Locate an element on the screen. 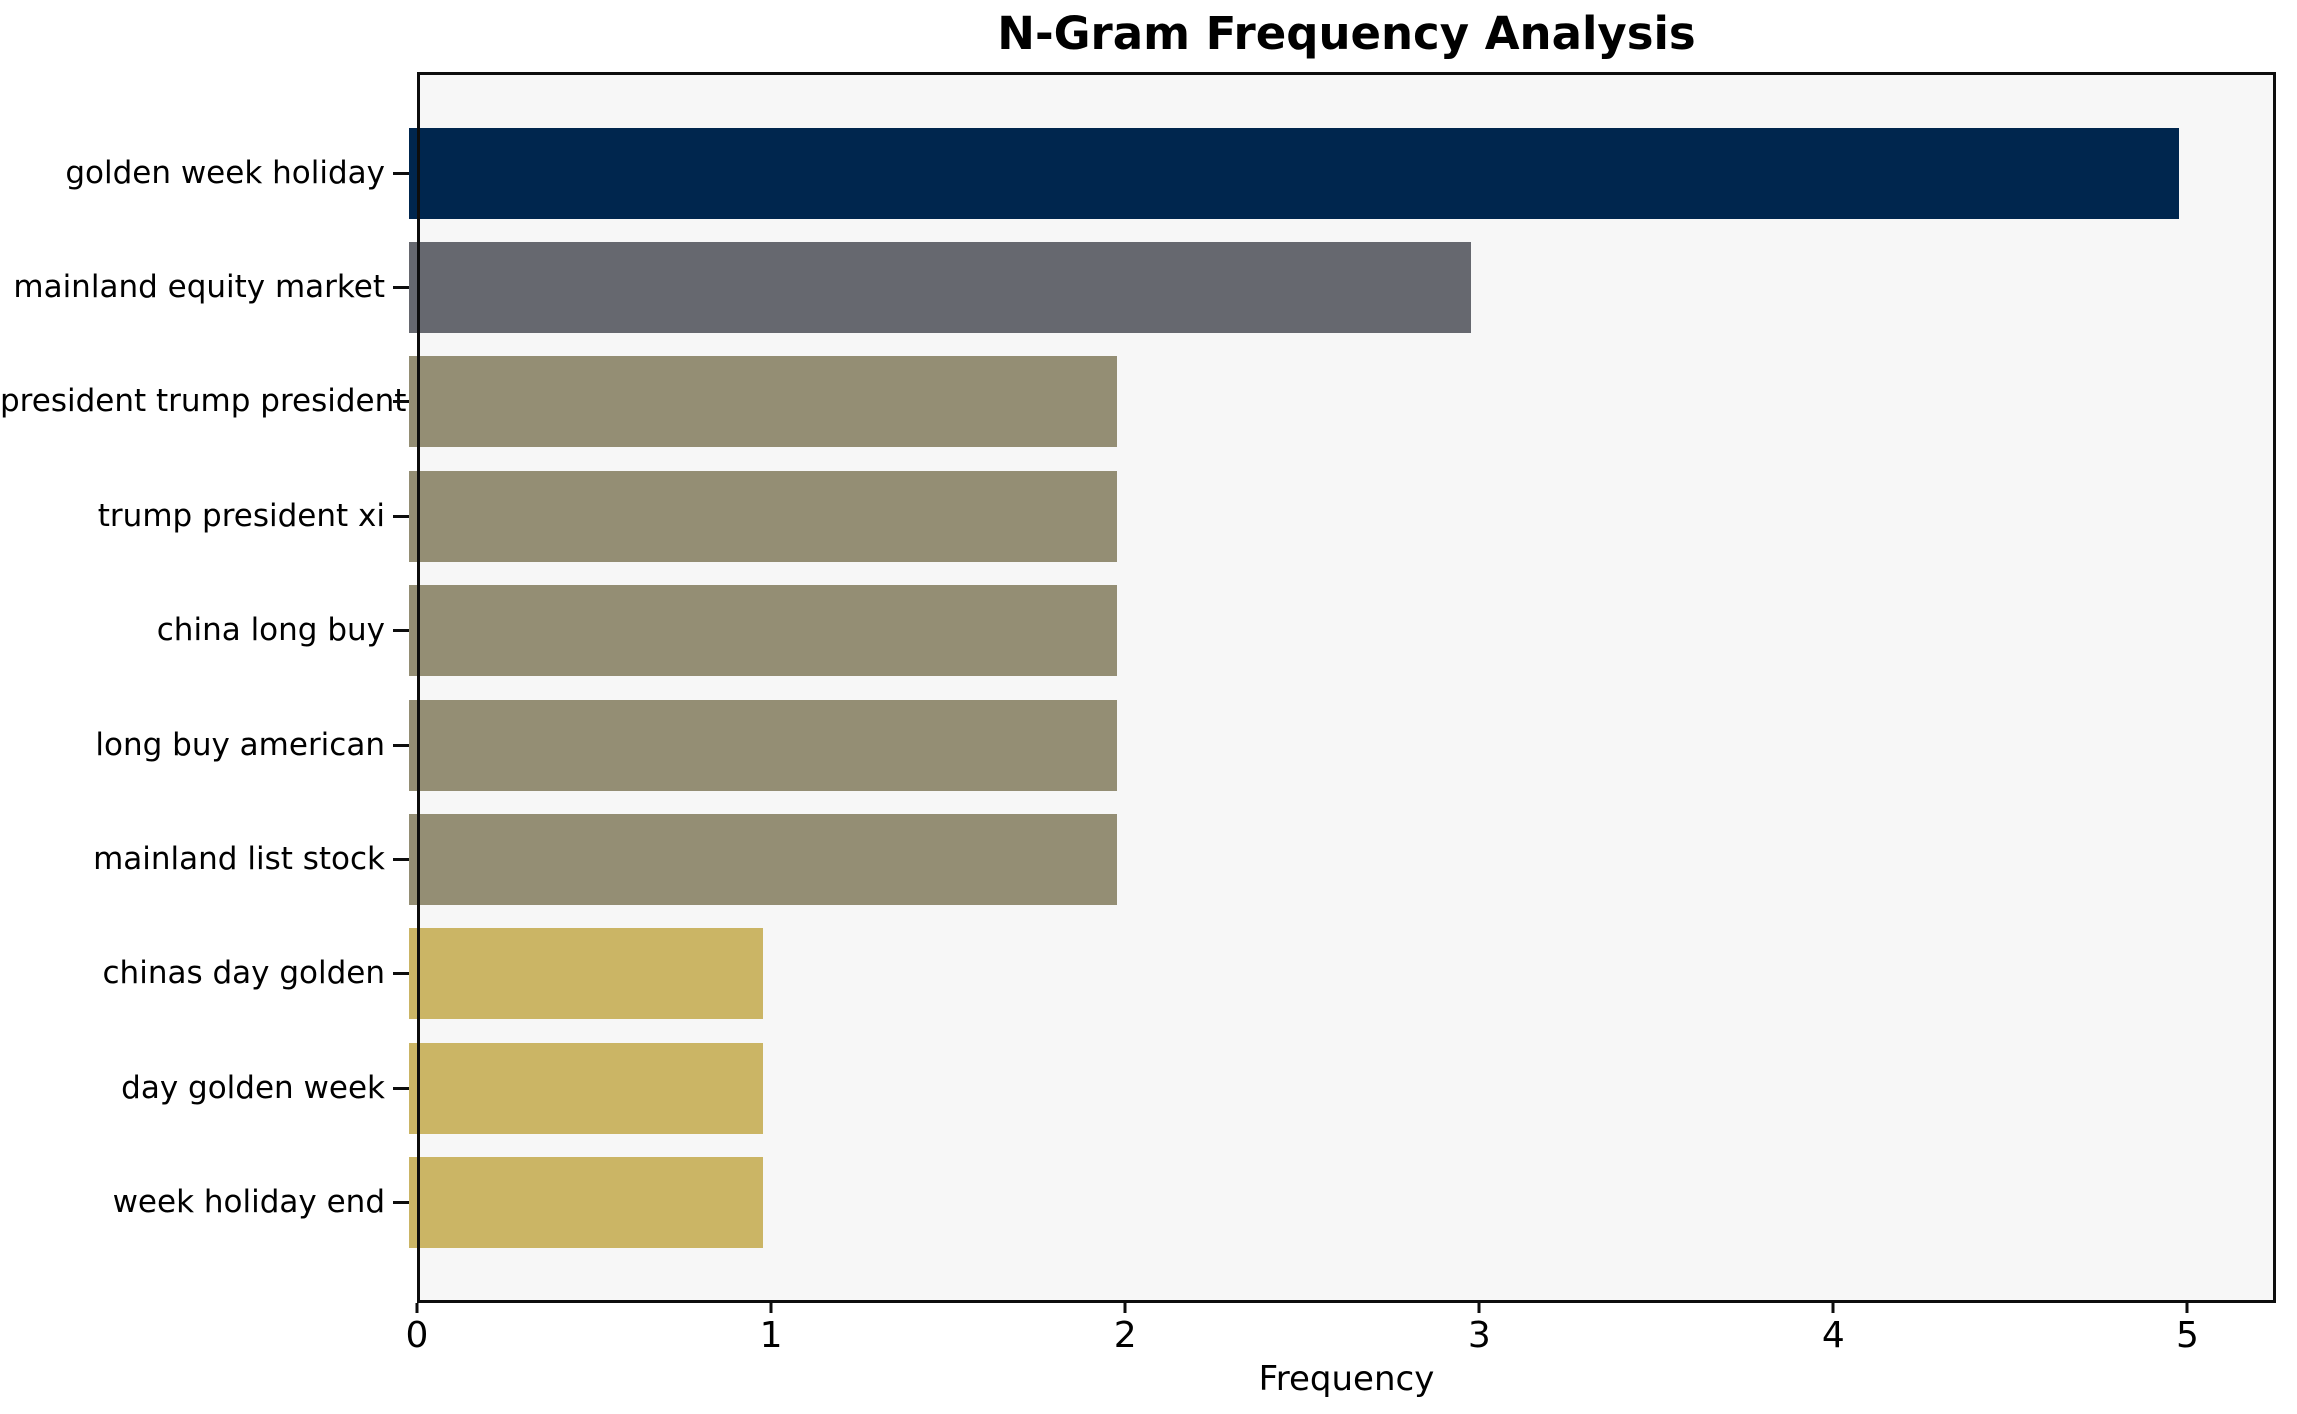  category-label: mainland equity market is located at coordinates (199, 287).